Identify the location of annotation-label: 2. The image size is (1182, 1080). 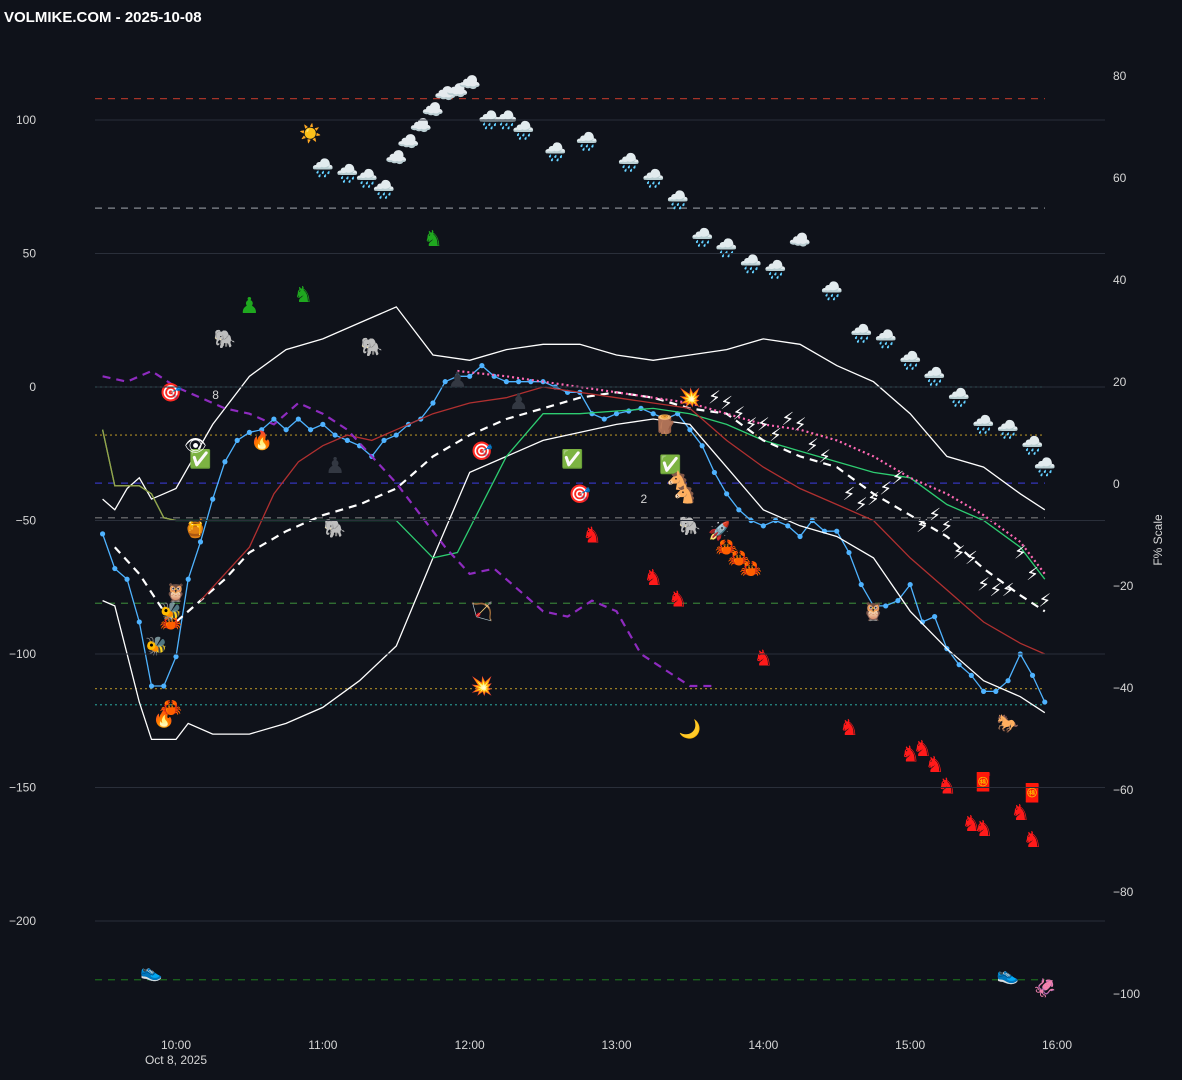
(644, 499).